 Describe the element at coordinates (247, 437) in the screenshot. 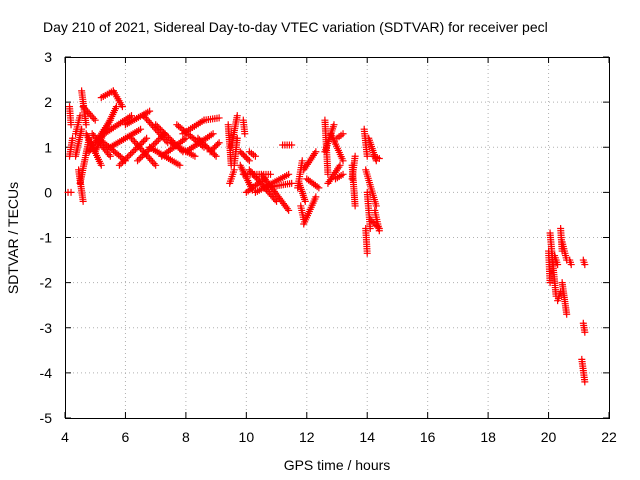

I see `x-tick-label: 10` at that location.